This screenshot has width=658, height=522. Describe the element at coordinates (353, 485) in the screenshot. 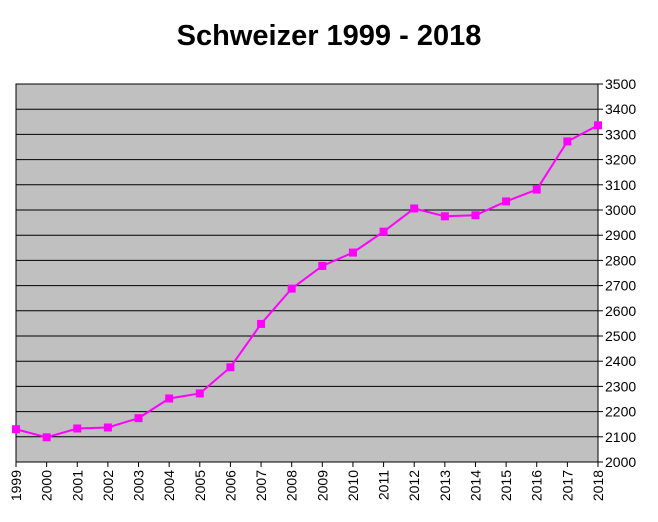

I see `x-tick-label: 2010` at that location.